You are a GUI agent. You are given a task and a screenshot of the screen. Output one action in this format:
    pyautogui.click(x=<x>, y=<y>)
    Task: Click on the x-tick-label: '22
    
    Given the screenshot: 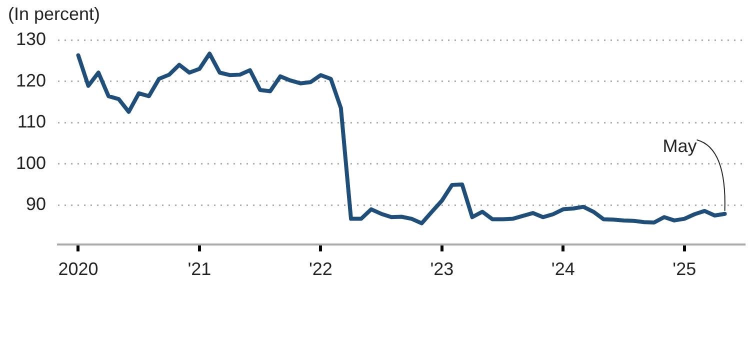 What is the action you would take?
    pyautogui.click(x=320, y=269)
    